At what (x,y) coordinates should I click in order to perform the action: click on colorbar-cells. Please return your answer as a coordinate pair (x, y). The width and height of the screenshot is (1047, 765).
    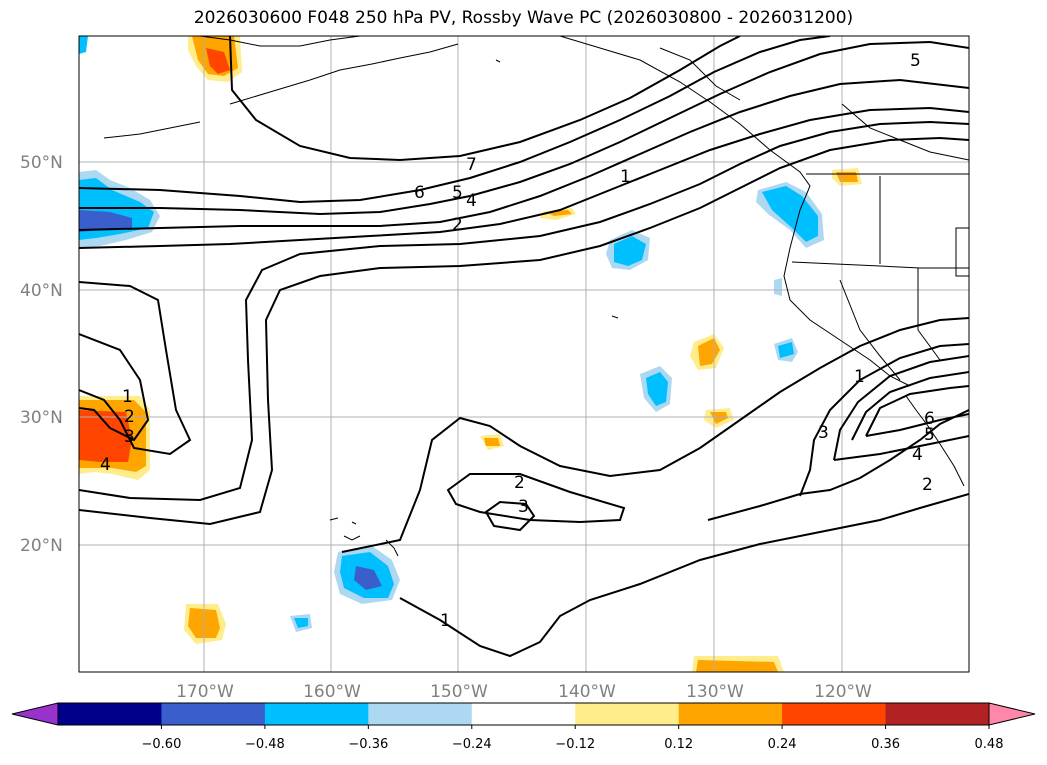
    Looking at the image, I should click on (524, 714).